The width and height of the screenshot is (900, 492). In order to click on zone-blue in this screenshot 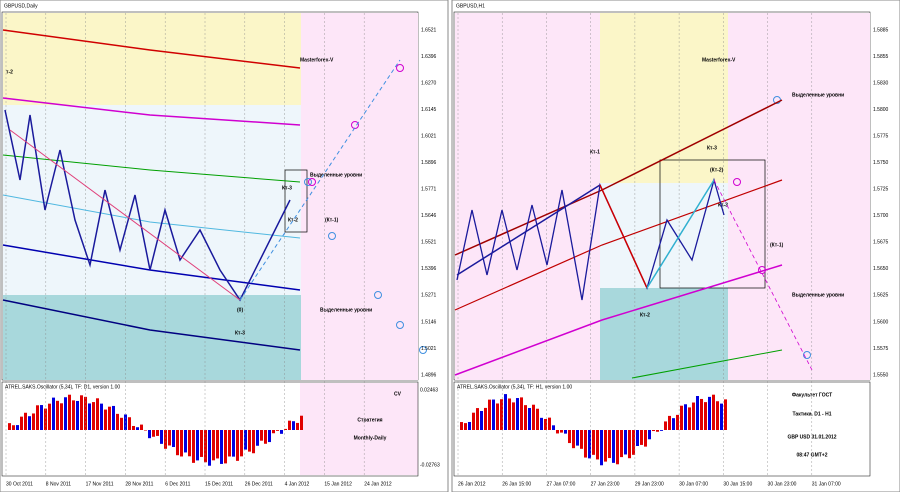, I will do `click(664, 235)`.